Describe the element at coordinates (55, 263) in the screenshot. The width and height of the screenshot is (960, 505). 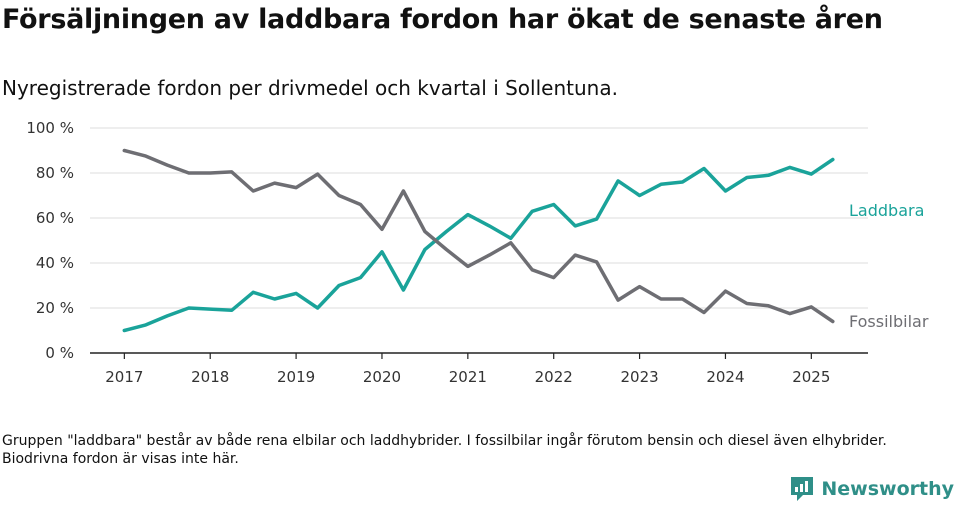
I see `y-tick-label: 40 %` at that location.